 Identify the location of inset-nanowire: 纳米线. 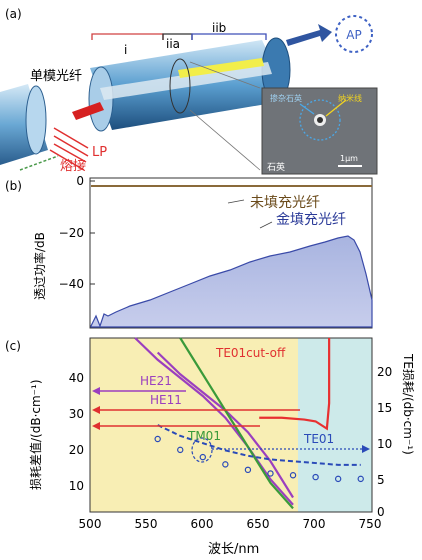
(350, 98).